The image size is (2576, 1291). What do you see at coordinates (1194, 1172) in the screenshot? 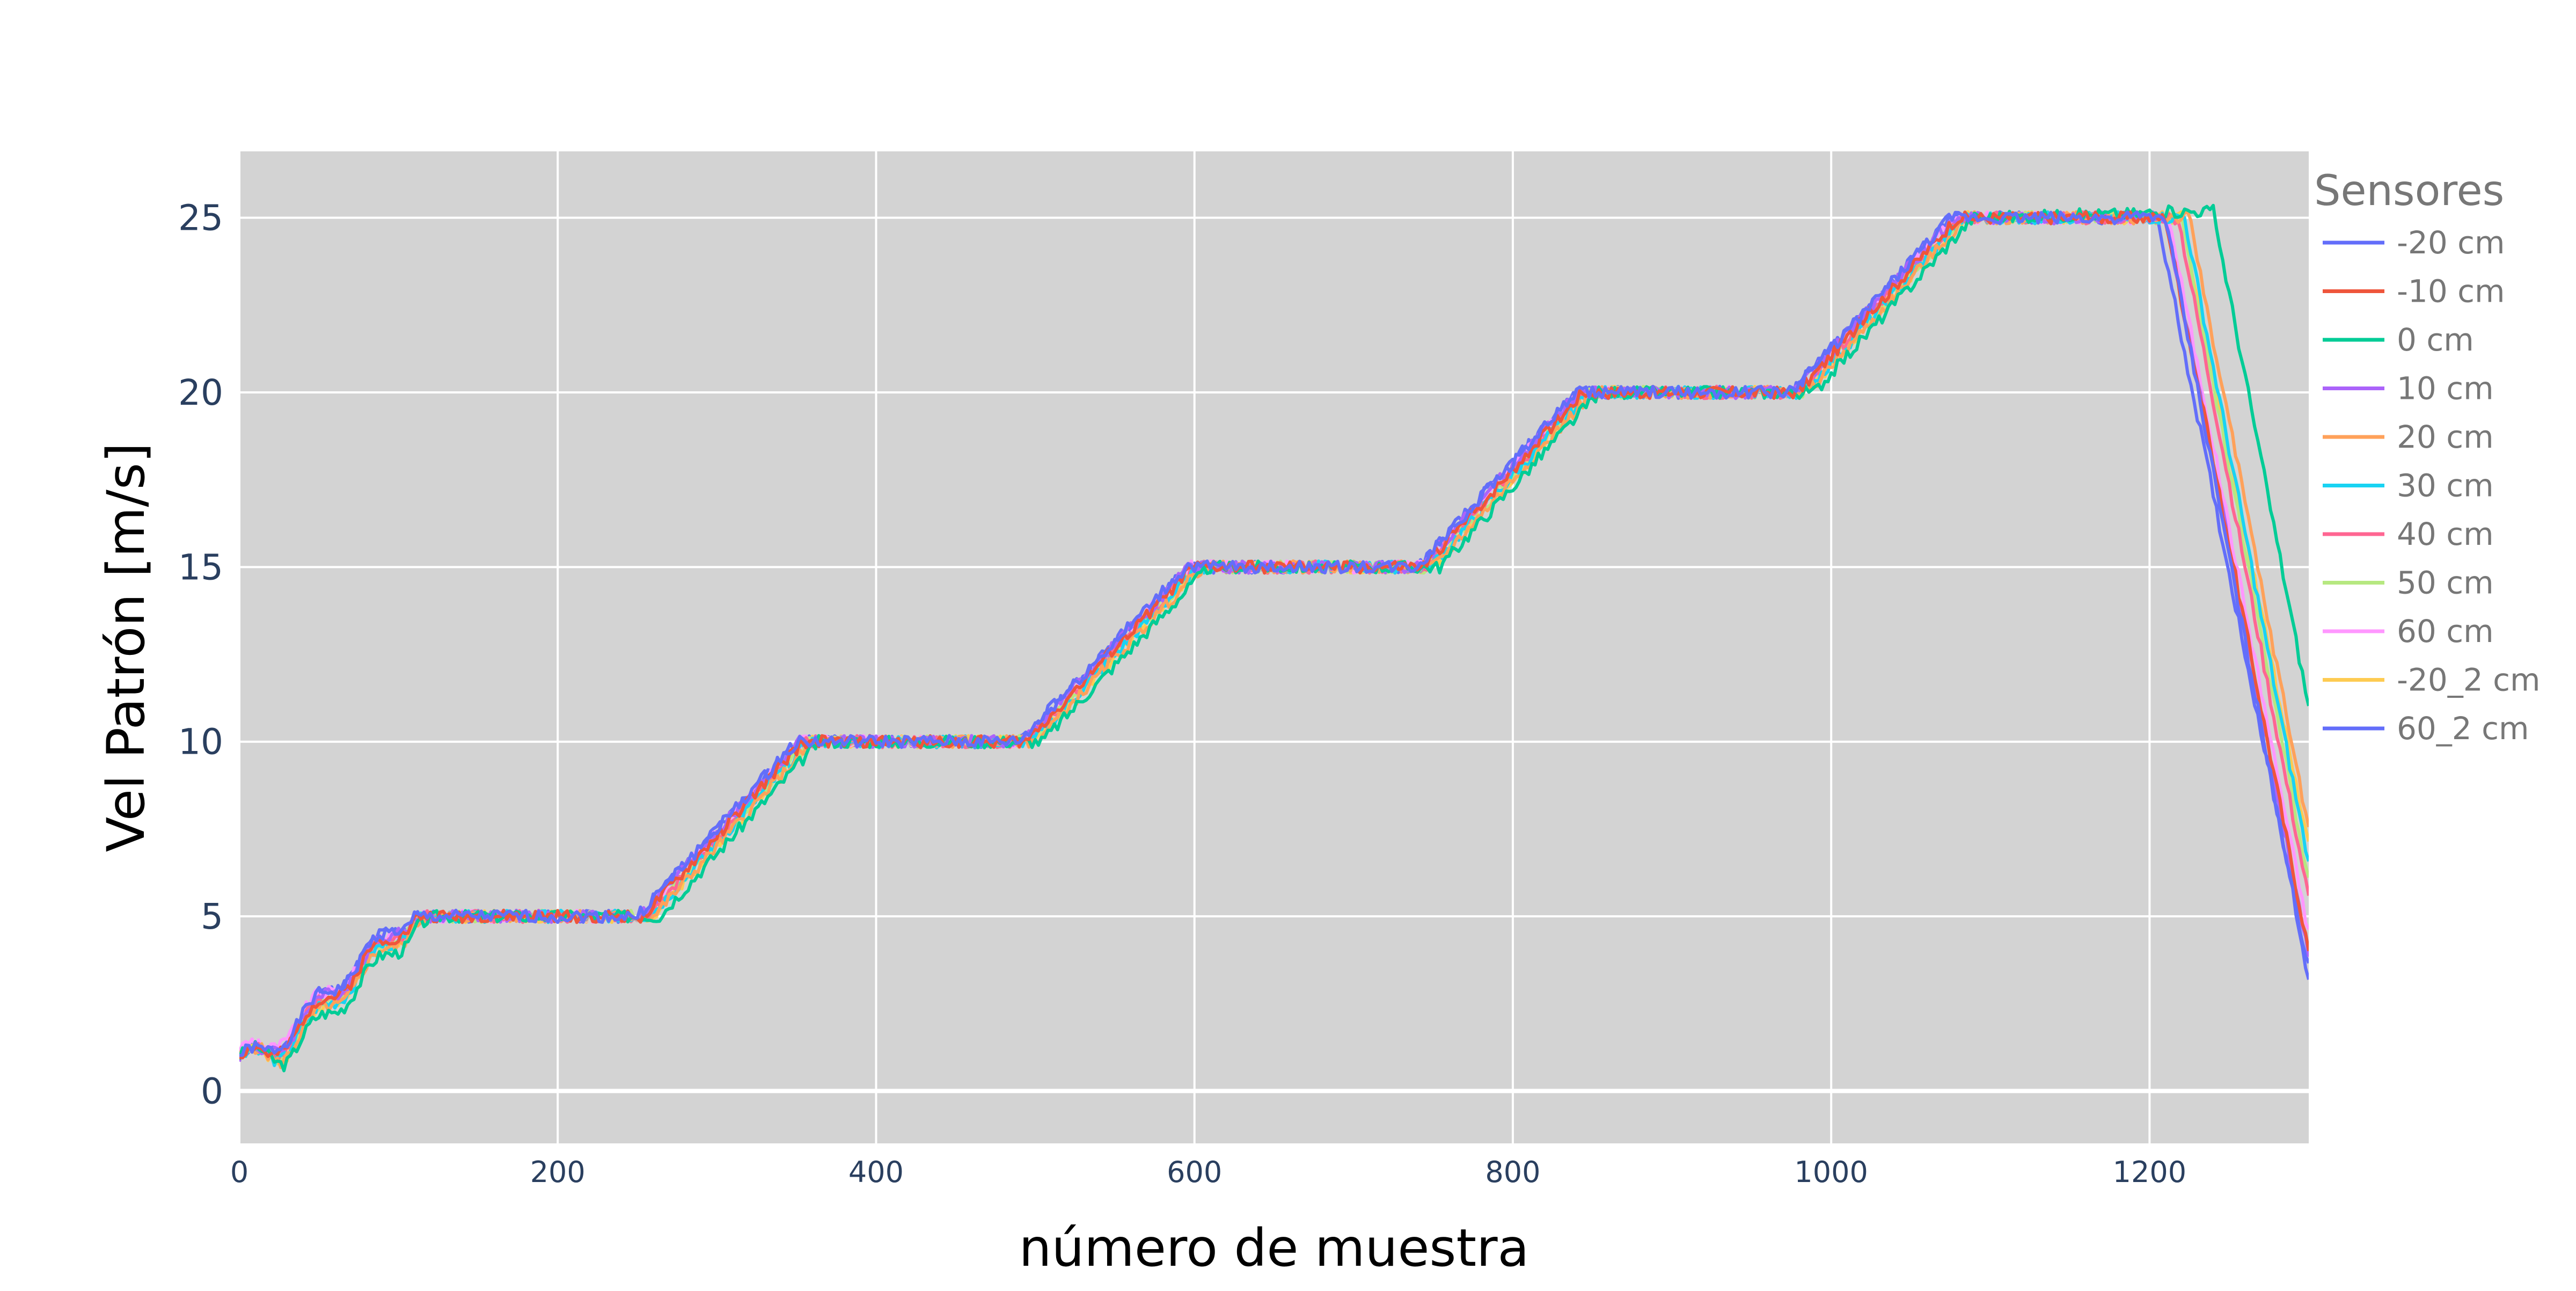
I see `x-tick-label: 600` at bounding box center [1194, 1172].